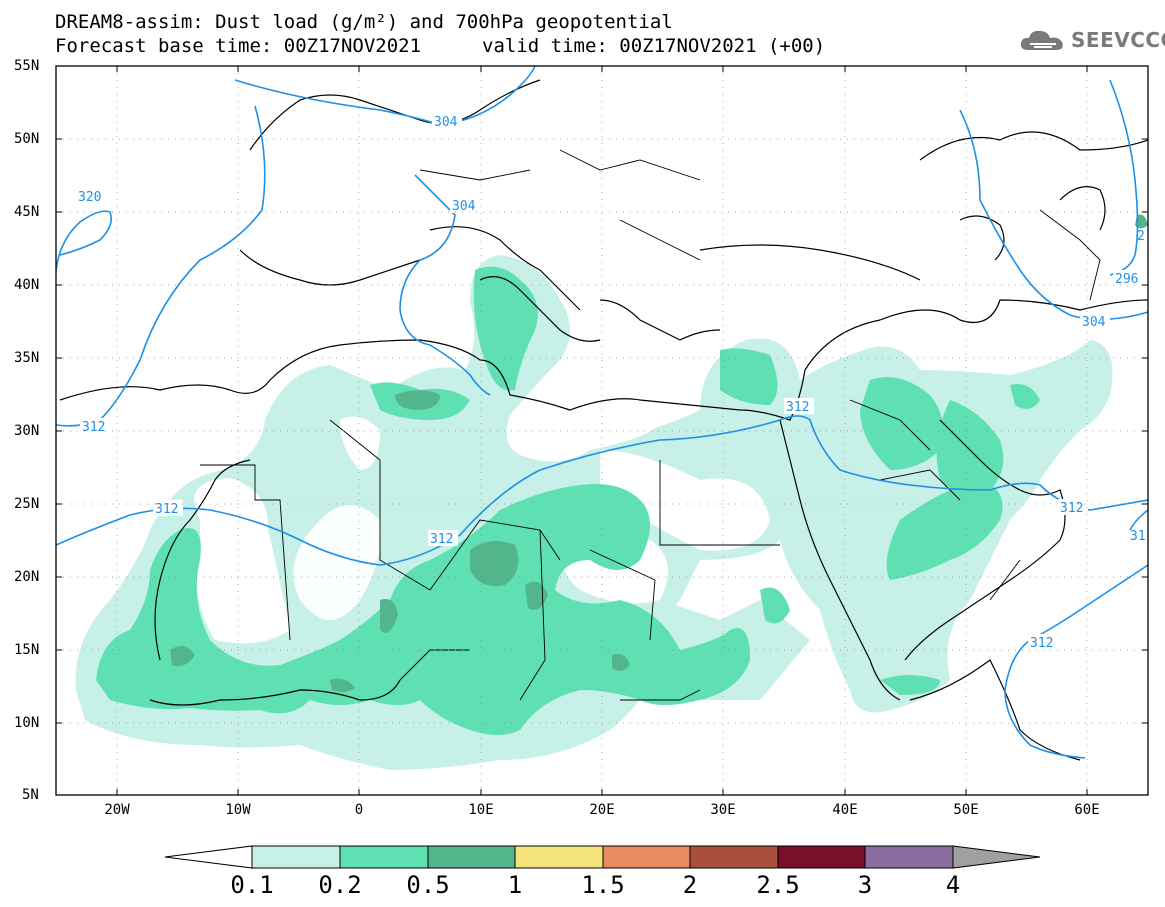 This screenshot has height=907, width=1165. What do you see at coordinates (30, 795) in the screenshot?
I see `lat-label: 5N` at bounding box center [30, 795].